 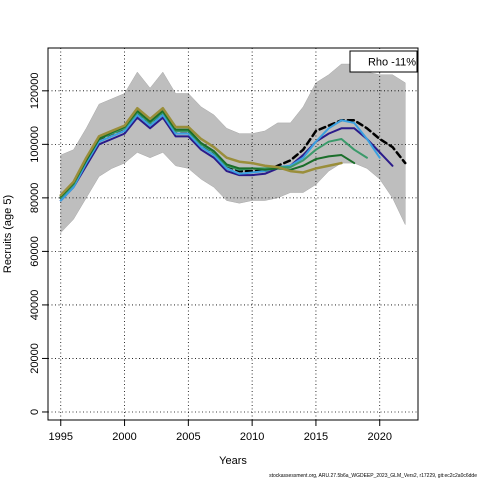 I want to click on y-axis-title: Recruits (age 5), so click(x=8, y=234).